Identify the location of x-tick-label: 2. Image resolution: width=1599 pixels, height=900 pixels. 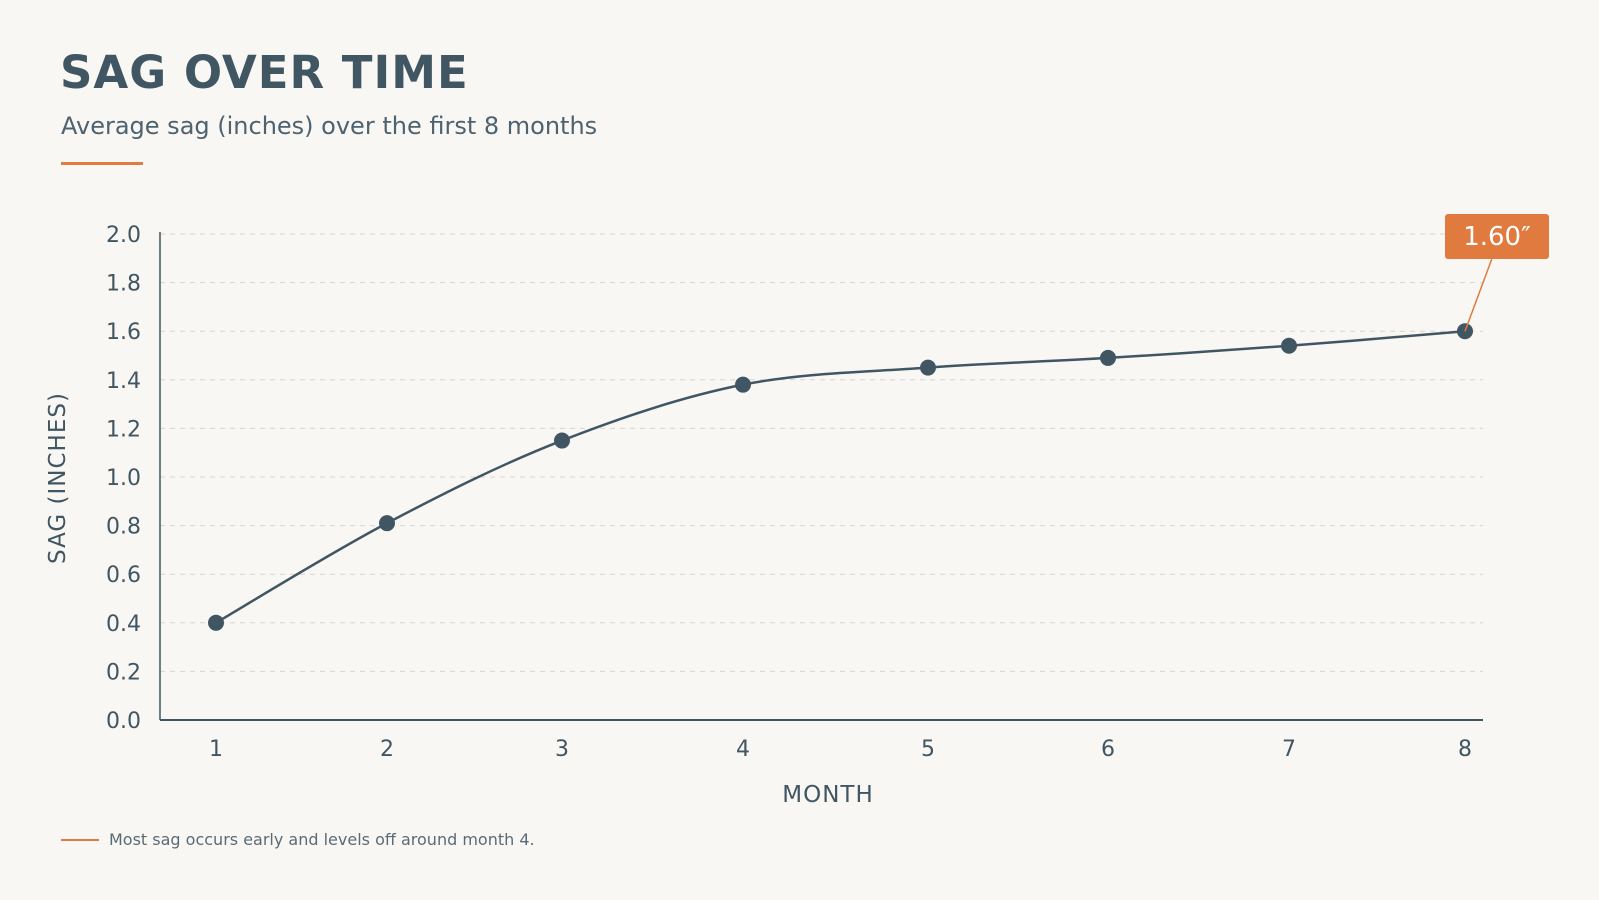
(387, 749).